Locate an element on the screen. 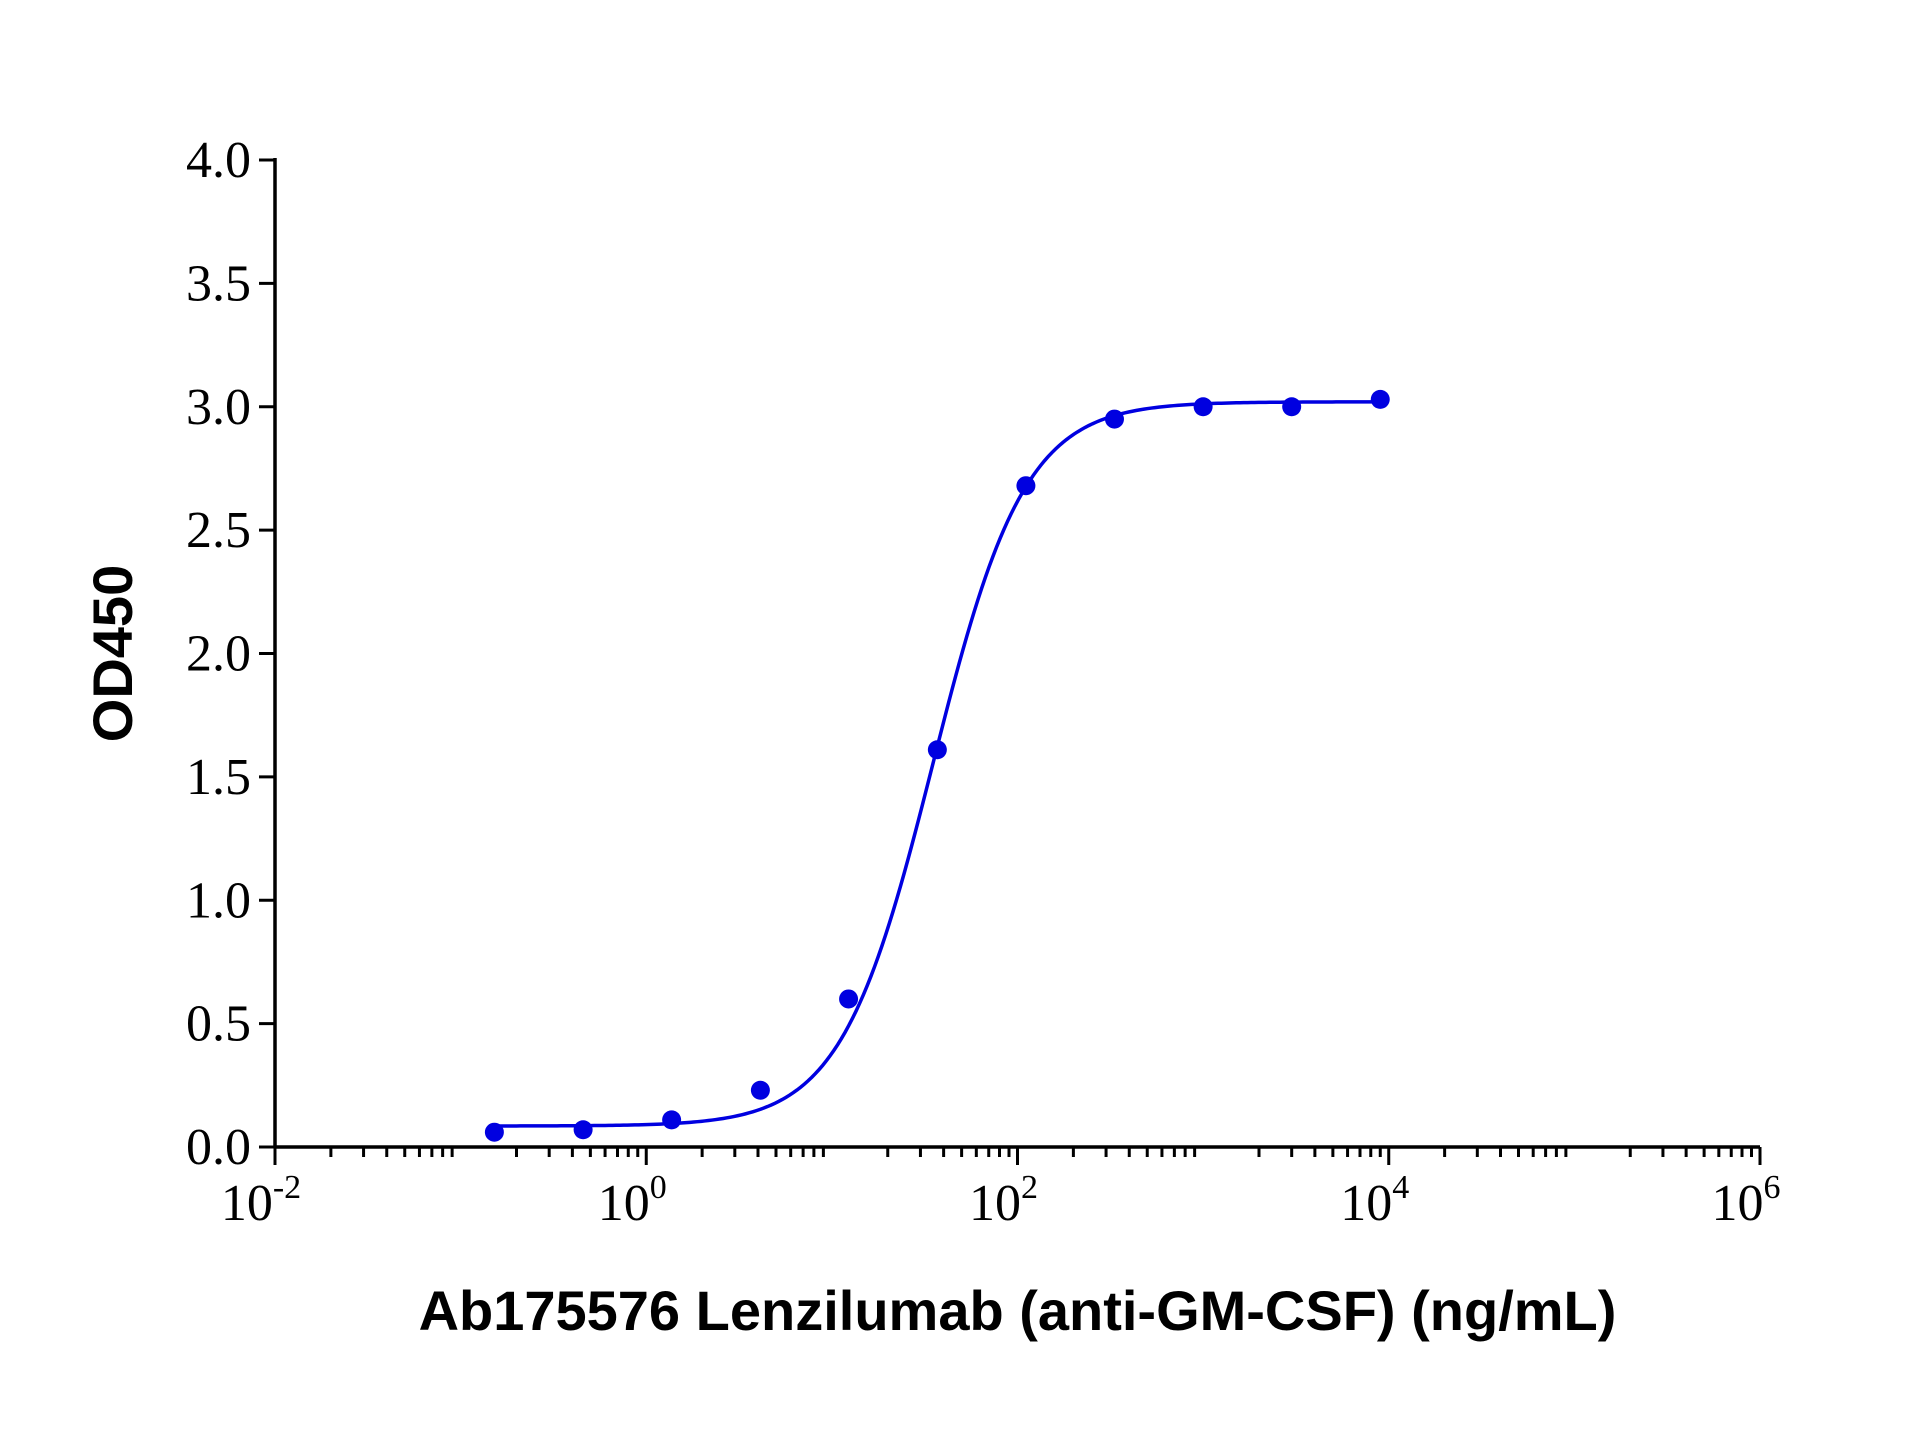  y-tick-label-4: 2.0 is located at coordinates (218, 654).